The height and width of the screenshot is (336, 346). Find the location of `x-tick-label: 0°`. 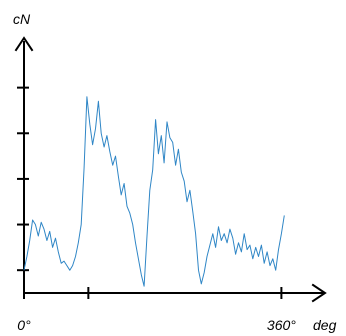

x-tick-label: 0° is located at coordinates (24, 325).